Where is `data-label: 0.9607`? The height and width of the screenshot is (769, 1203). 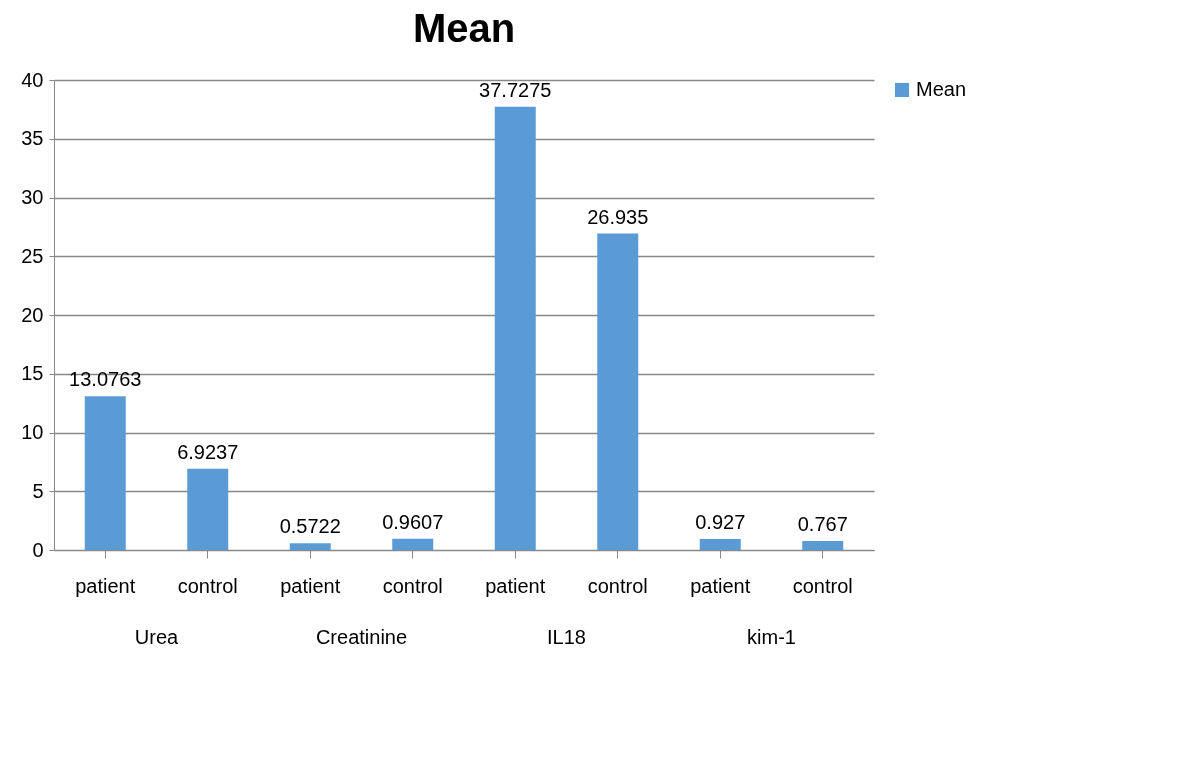 data-label: 0.9607 is located at coordinates (413, 521).